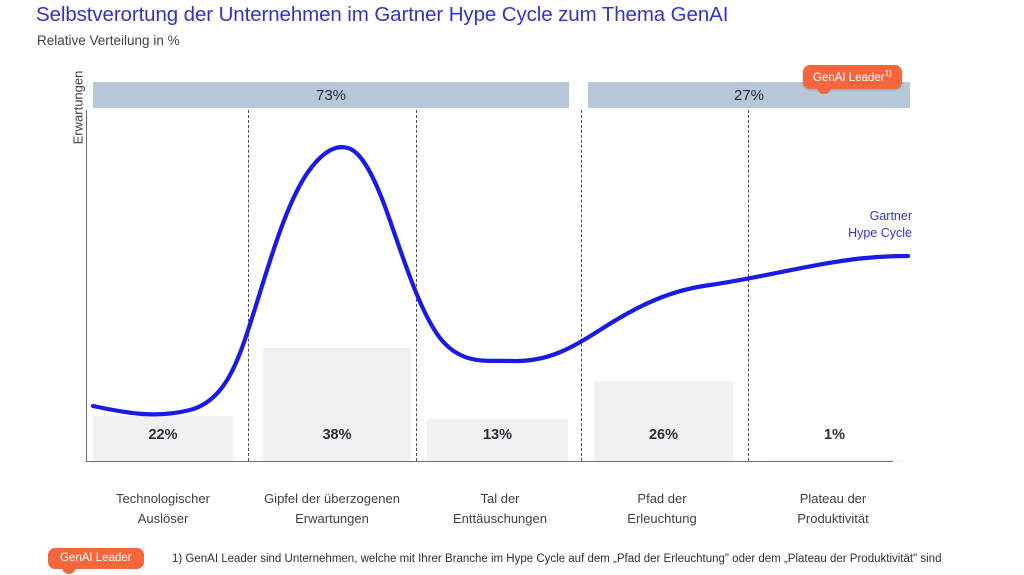 The image size is (1024, 575). I want to click on summary-bar-group-1: 73%, so click(331, 95).